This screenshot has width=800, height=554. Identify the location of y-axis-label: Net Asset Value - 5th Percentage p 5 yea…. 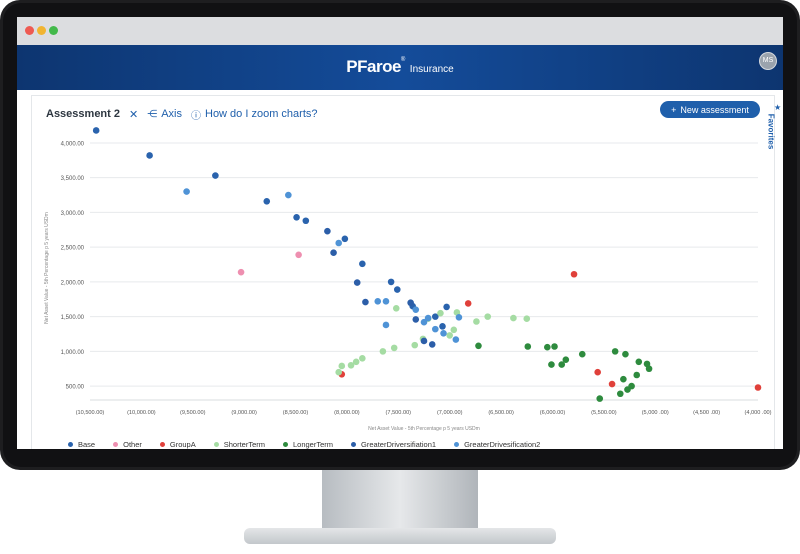
(47, 268).